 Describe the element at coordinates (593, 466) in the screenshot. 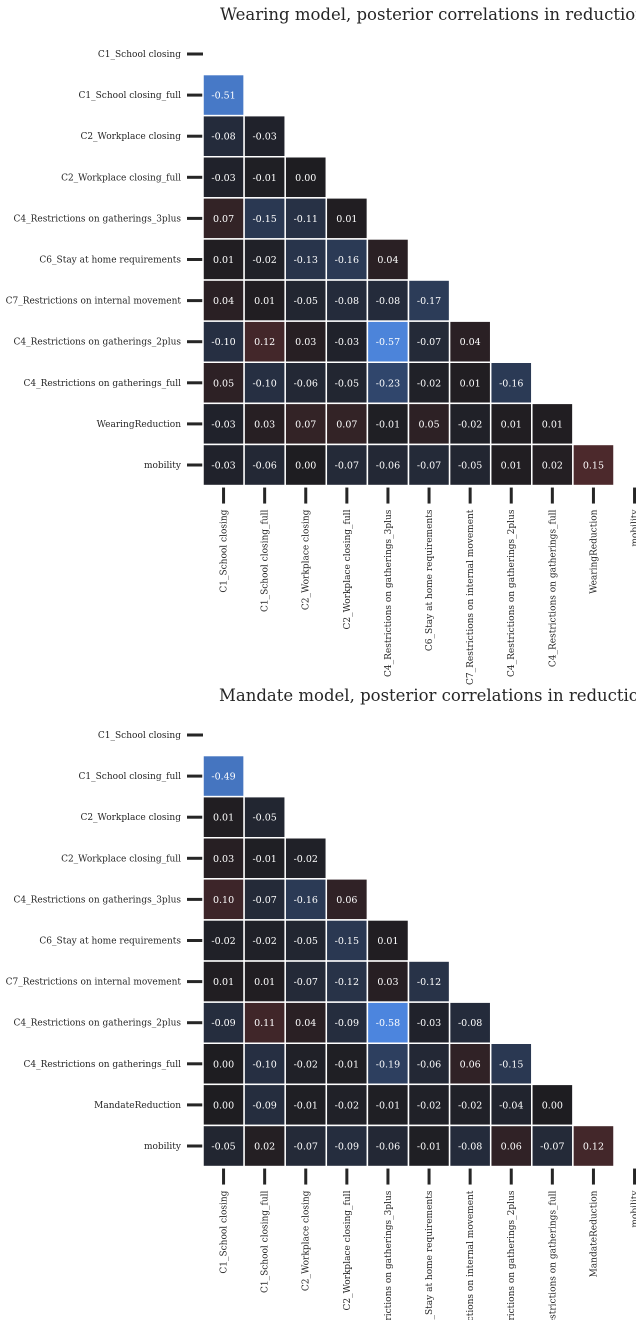

I see `cell-value-label: 0.15` at that location.